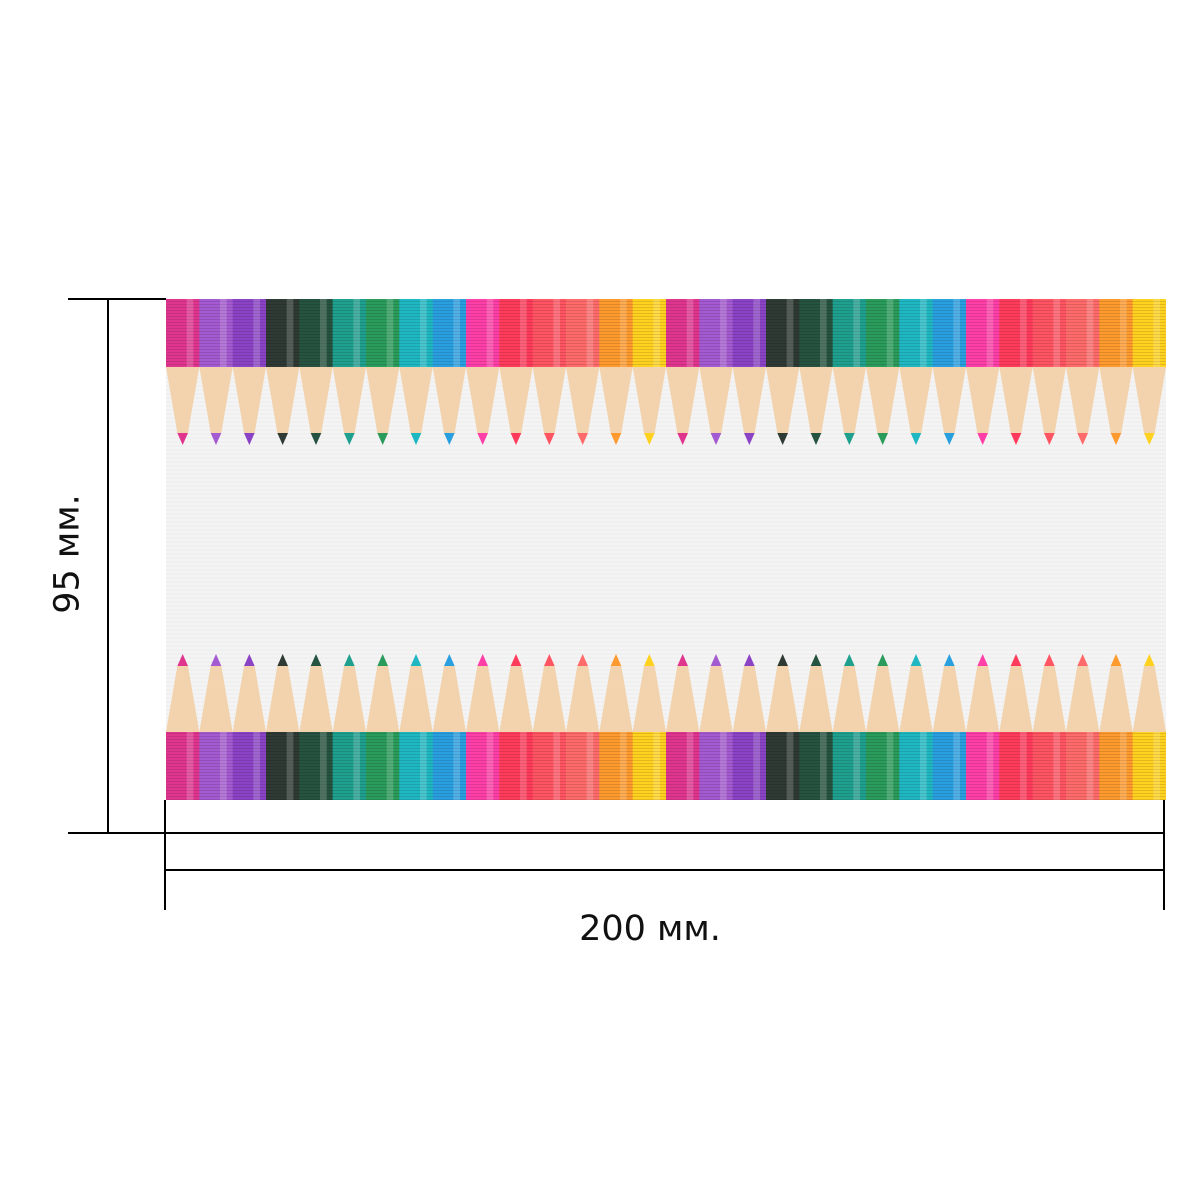 The height and width of the screenshot is (1200, 1200). I want to click on width-dimension-line, so click(664, 870).